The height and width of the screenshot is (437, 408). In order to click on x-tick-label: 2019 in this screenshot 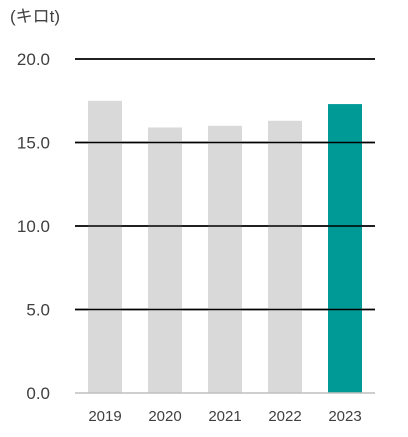, I will do `click(104, 416)`.